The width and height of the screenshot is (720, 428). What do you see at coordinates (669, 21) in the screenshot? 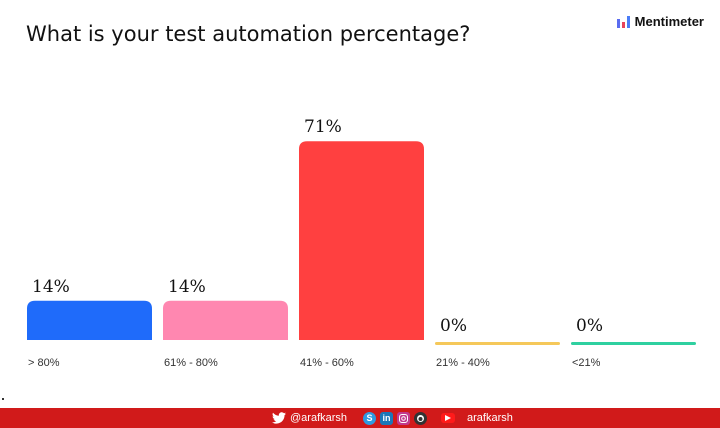
I see `brand-name: Mentimeter` at bounding box center [669, 21].